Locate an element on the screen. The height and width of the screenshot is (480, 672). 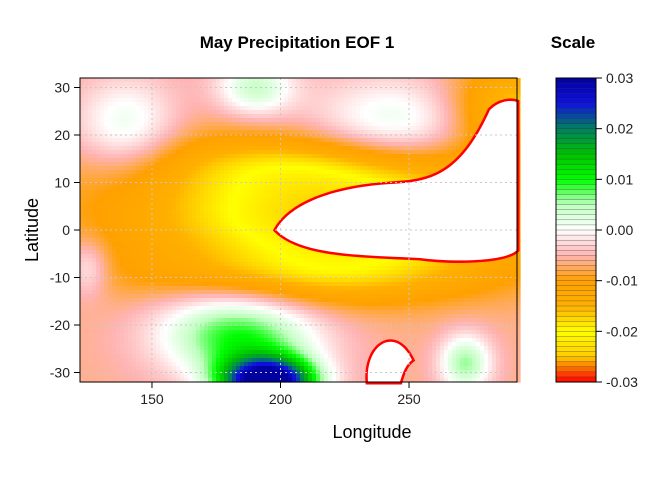
y-axis-label: Latitude is located at coordinates (32, 230).